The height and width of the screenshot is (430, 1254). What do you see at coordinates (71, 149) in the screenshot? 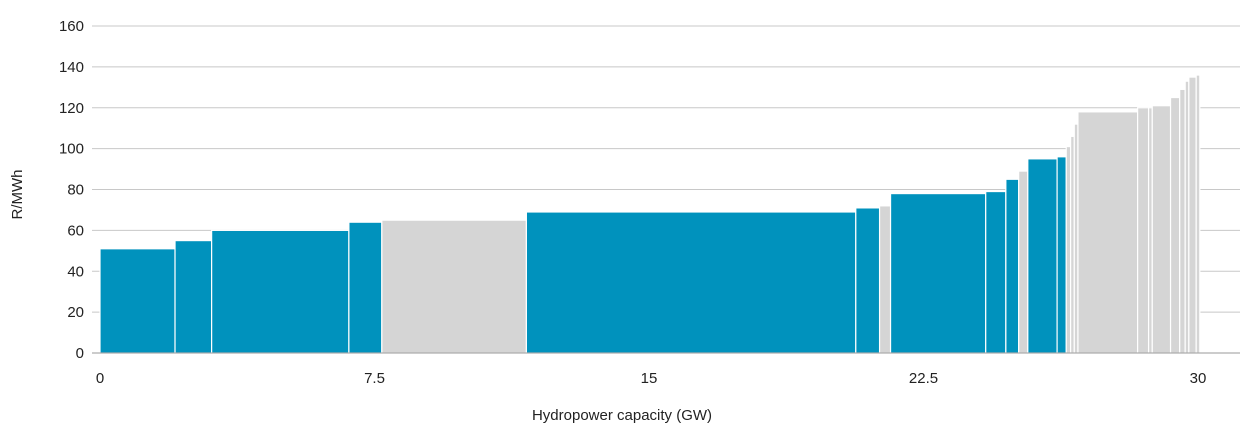
I see `y-tick-label: 100` at bounding box center [71, 149].